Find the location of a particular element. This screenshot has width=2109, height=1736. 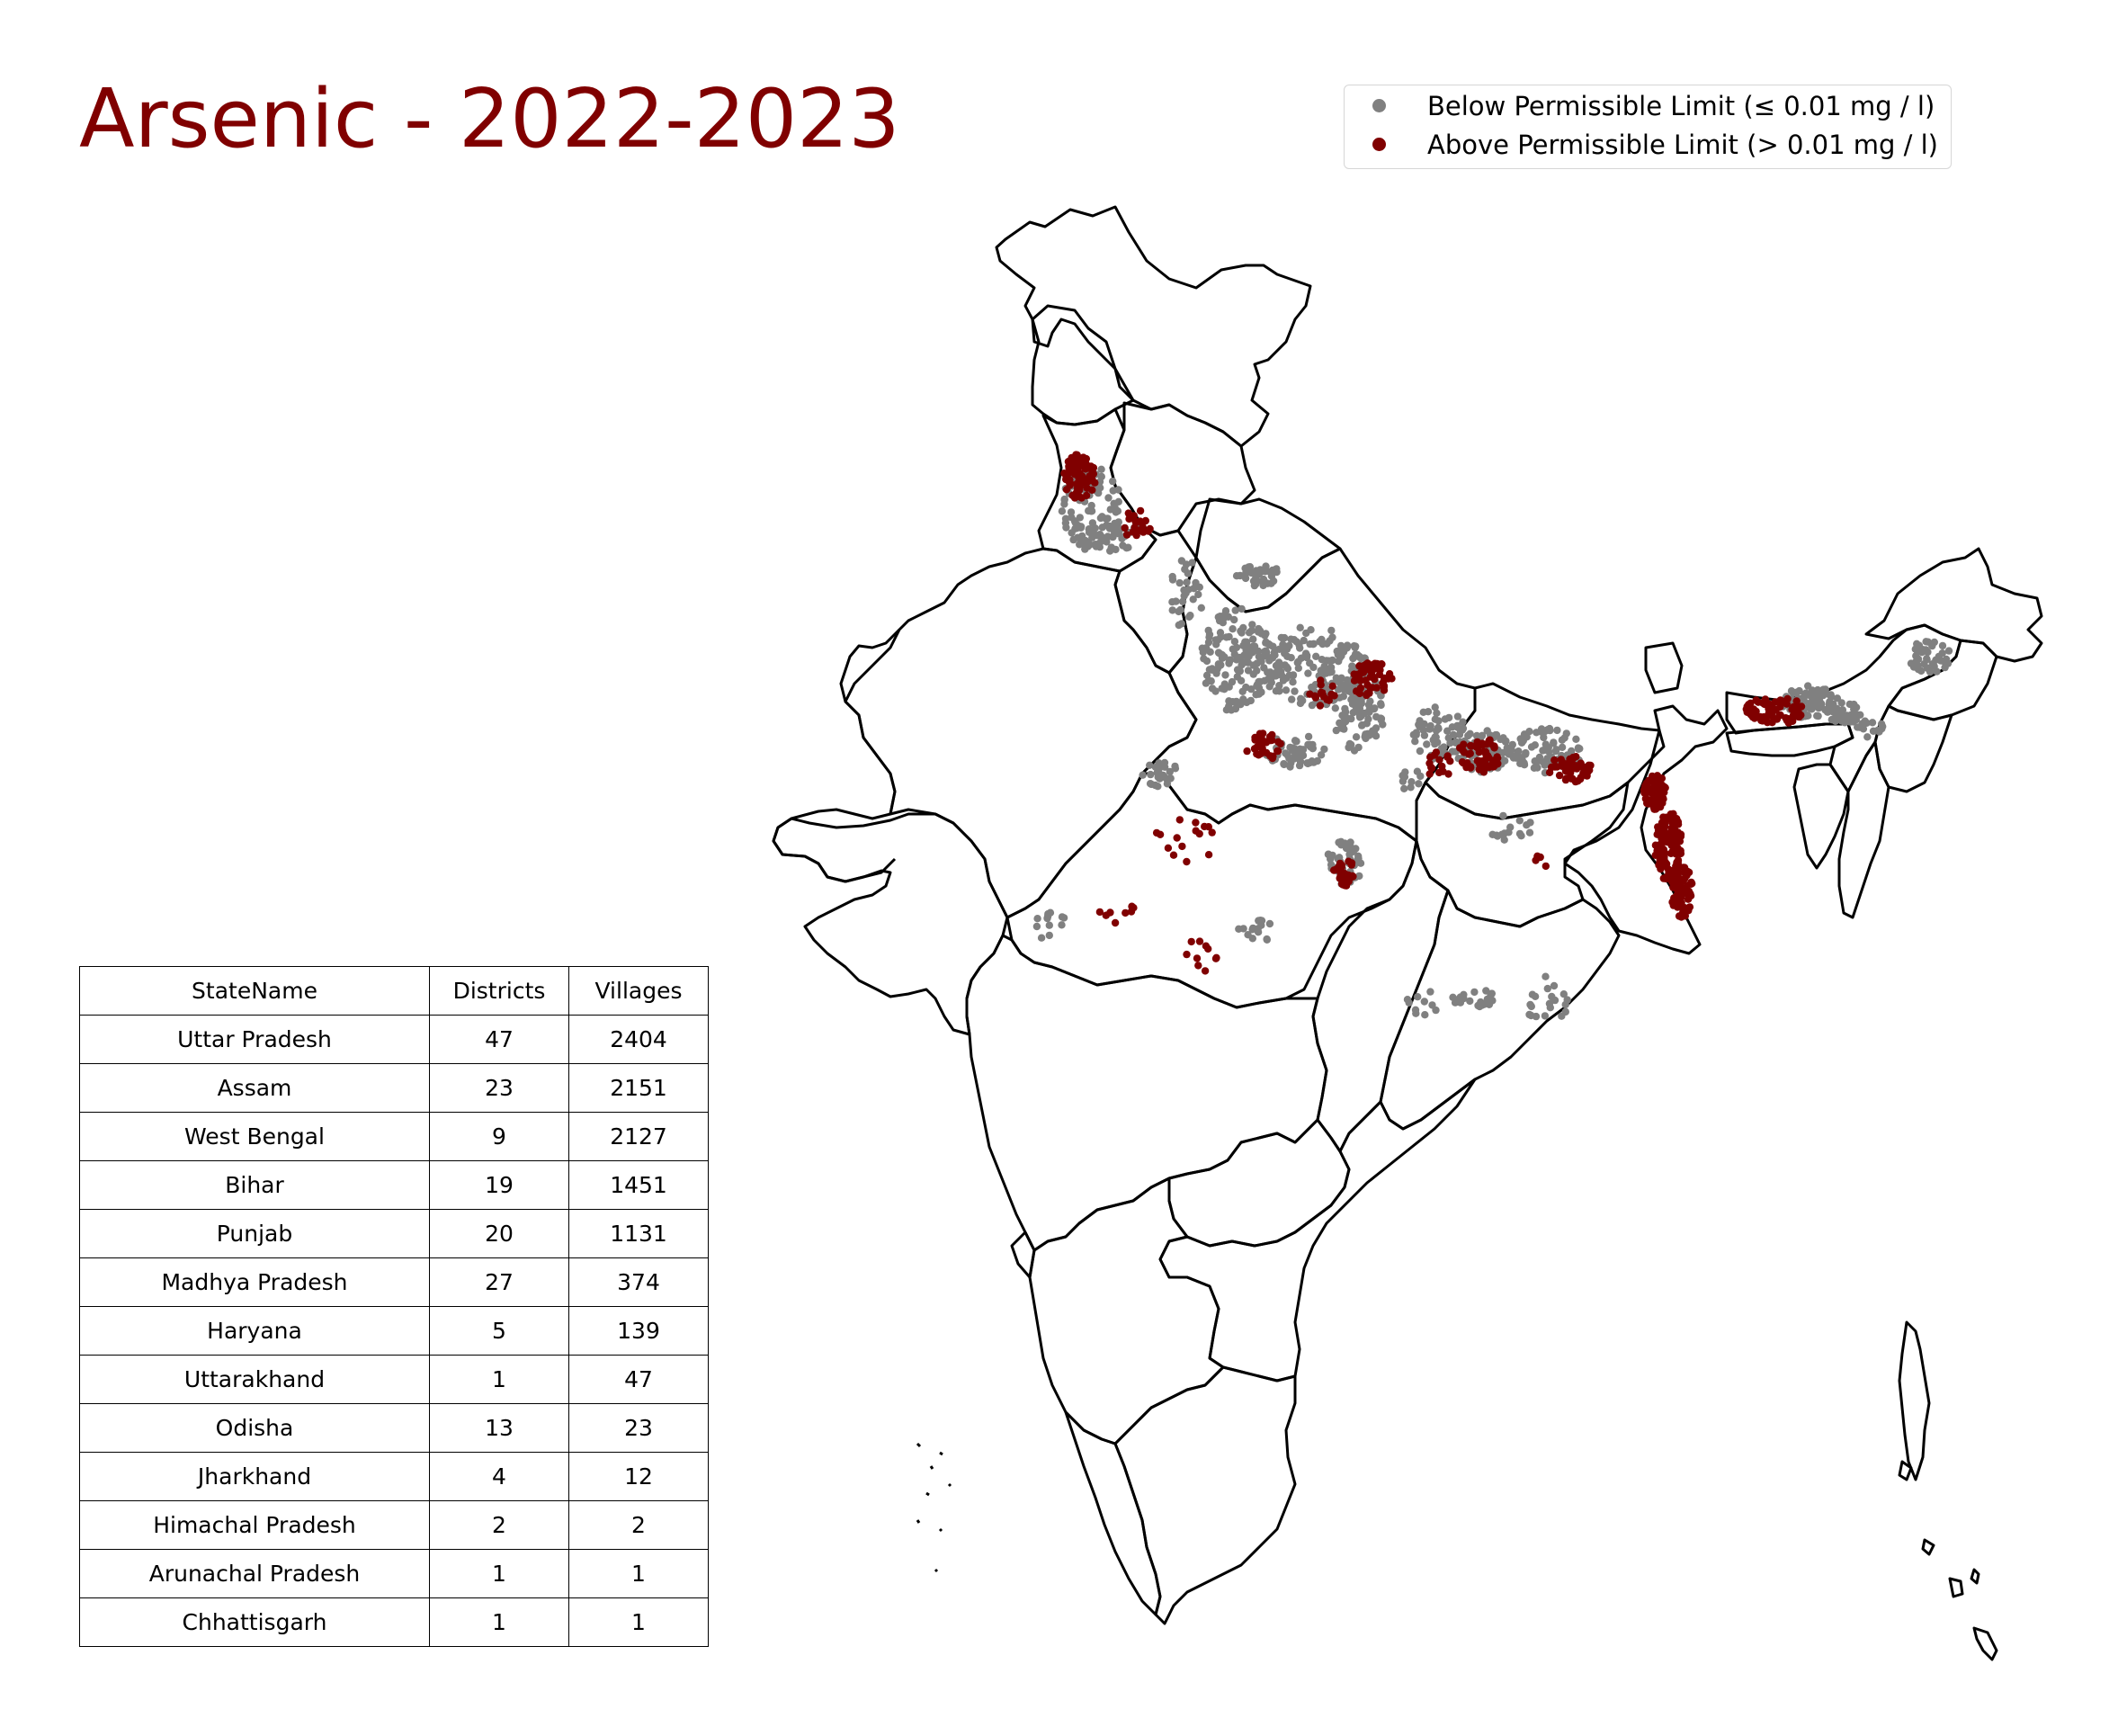

districts-cell: 4 is located at coordinates (499, 1476).